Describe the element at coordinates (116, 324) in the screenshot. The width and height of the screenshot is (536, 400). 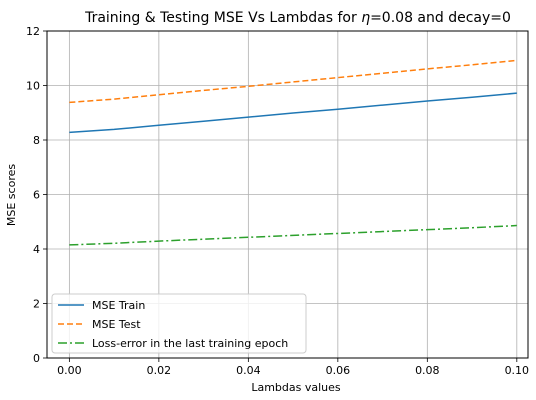
I see `legend-label: MSE Test` at that location.